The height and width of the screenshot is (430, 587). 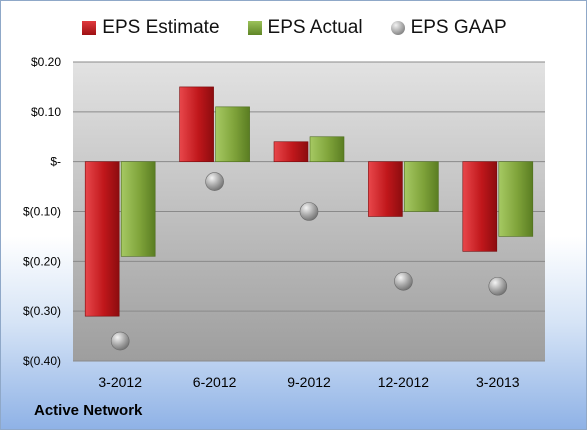 I want to click on legend-item-eps-actual: EPS Actual, so click(x=305, y=28).